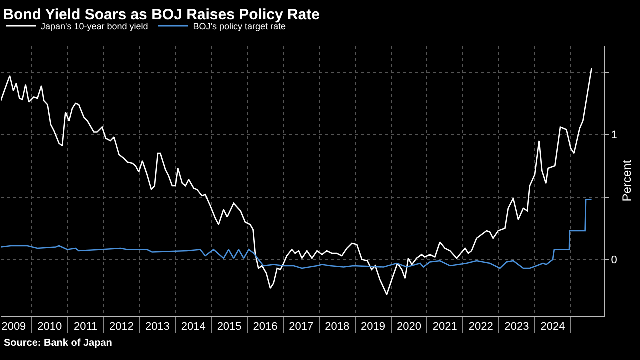  Describe the element at coordinates (373, 327) in the screenshot. I see `x-tick-label: 2019` at that location.